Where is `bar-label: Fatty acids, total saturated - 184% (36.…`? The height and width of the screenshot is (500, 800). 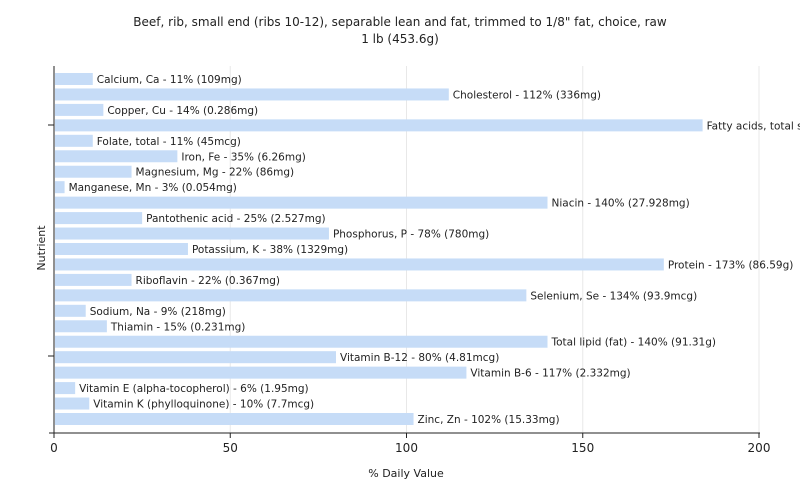
bar-label: Fatty acids, total saturated - 184% (36.… is located at coordinates (753, 126).